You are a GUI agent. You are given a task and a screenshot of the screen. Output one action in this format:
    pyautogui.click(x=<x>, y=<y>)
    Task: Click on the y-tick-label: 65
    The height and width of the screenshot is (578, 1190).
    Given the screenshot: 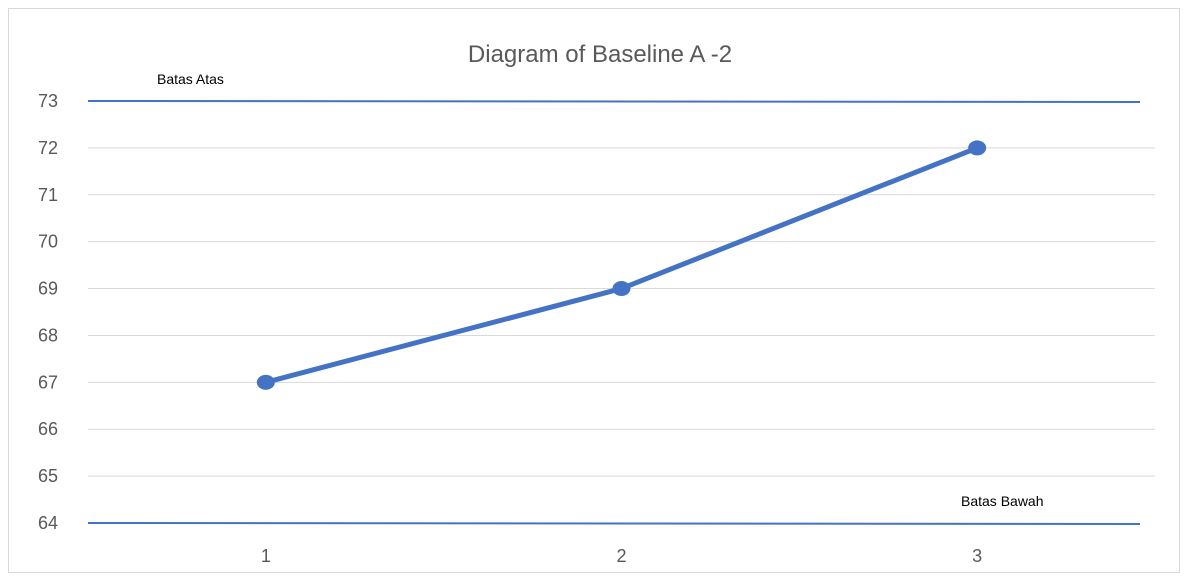 What is the action you would take?
    pyautogui.click(x=48, y=476)
    